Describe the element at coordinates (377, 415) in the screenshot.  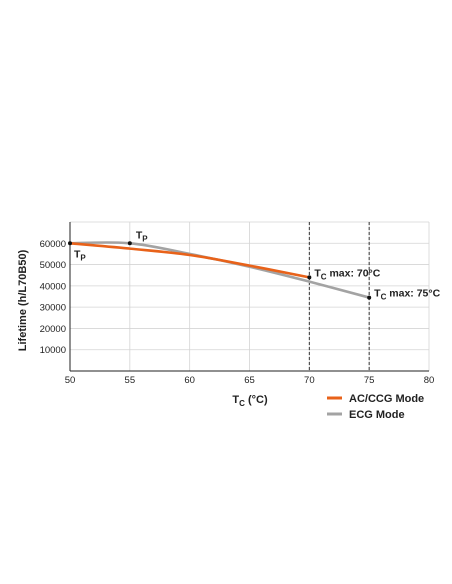
I see `legend-label-1: ECG Mode` at that location.